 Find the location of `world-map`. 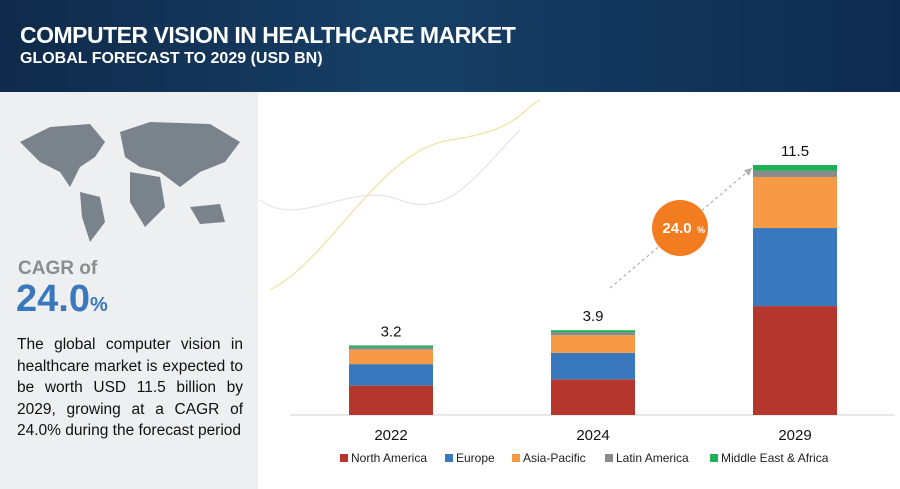

world-map is located at coordinates (130, 182).